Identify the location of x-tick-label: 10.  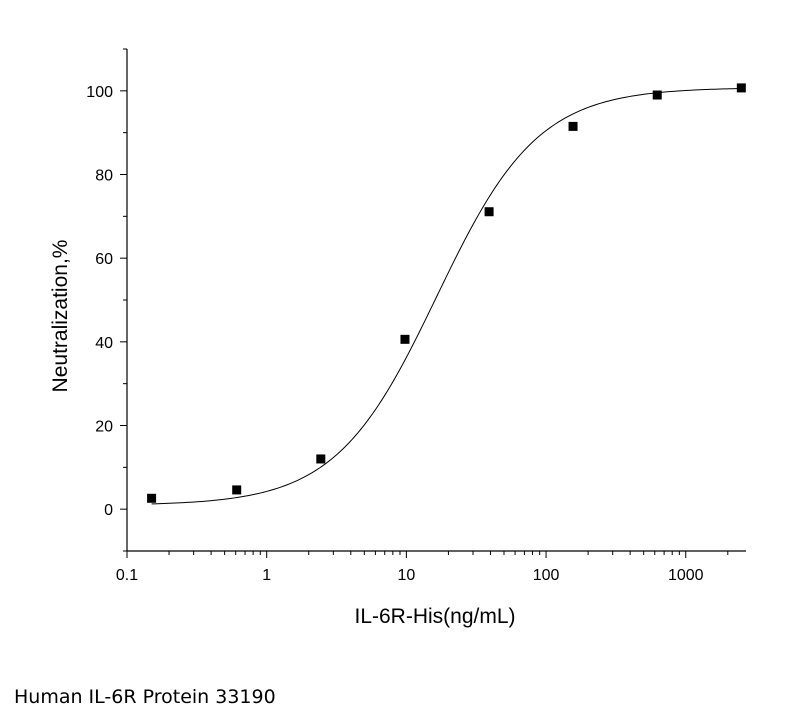
(406, 575).